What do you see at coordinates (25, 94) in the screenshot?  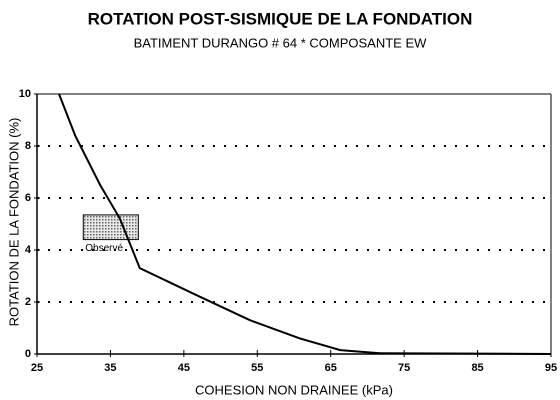 I see `y-tick-label: 10` at bounding box center [25, 94].